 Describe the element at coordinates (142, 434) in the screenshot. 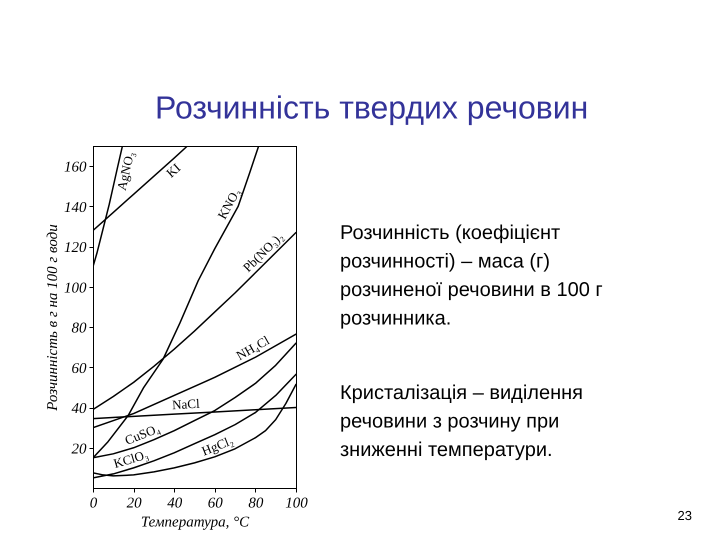

I see `text: CuSO₄` at that location.